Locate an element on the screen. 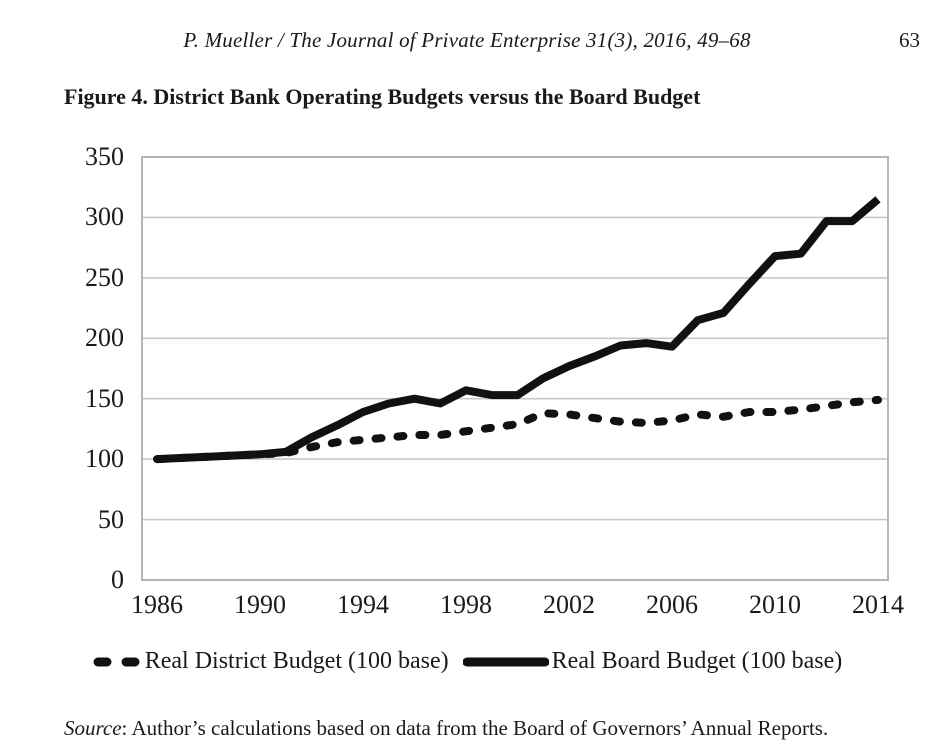 This screenshot has height=756, width=934. legend-label-district: Real District Budget (100 base) is located at coordinates (296, 661).